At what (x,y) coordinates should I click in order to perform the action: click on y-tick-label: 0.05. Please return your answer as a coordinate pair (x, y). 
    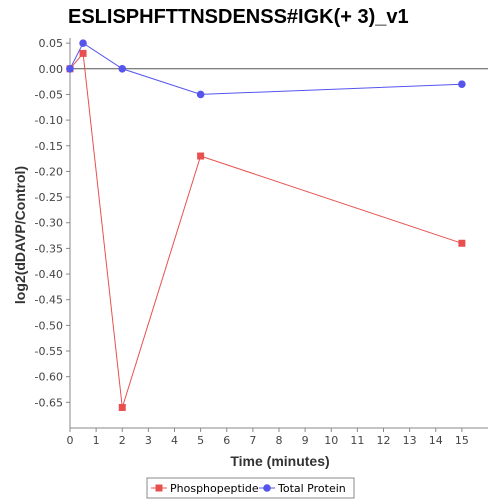
    Looking at the image, I should click on (51, 43).